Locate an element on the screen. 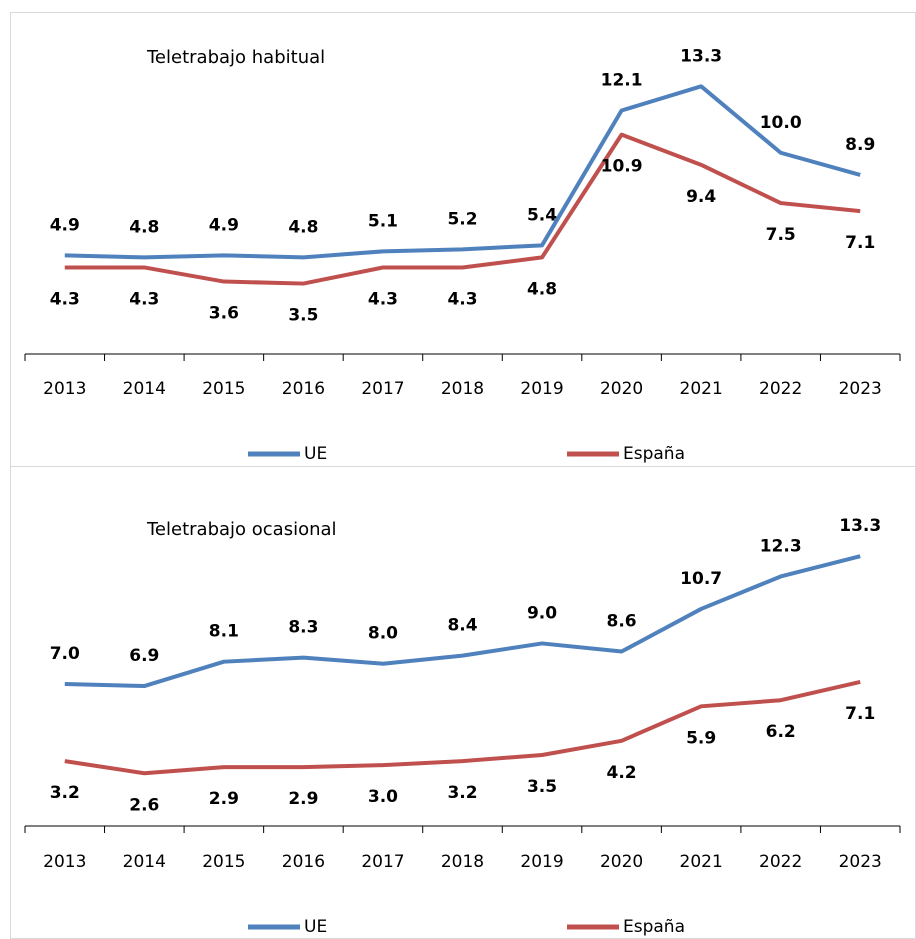 The height and width of the screenshot is (939, 916). data-label: 5.9 is located at coordinates (701, 738).